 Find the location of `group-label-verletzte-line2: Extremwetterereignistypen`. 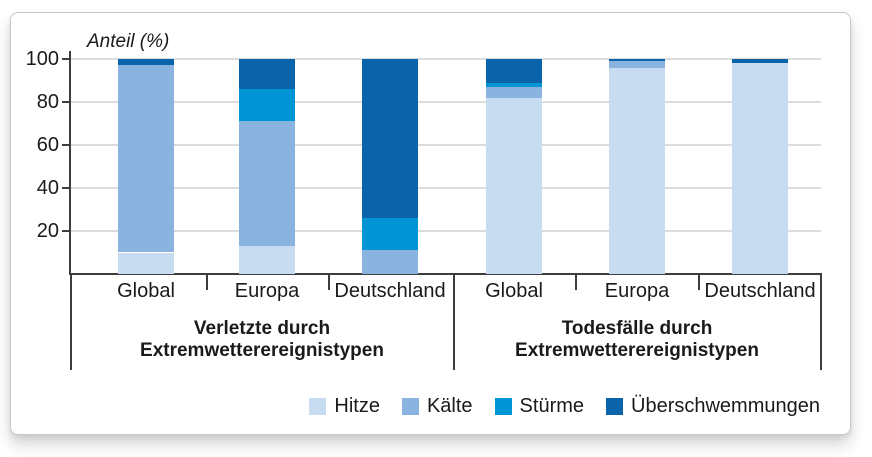

group-label-verletzte-line2: Extremwetterereignistypen is located at coordinates (262, 350).